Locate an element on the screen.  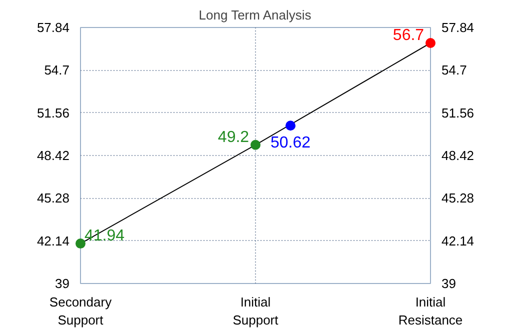
y-tick-label: 39 is located at coordinates (62, 283).